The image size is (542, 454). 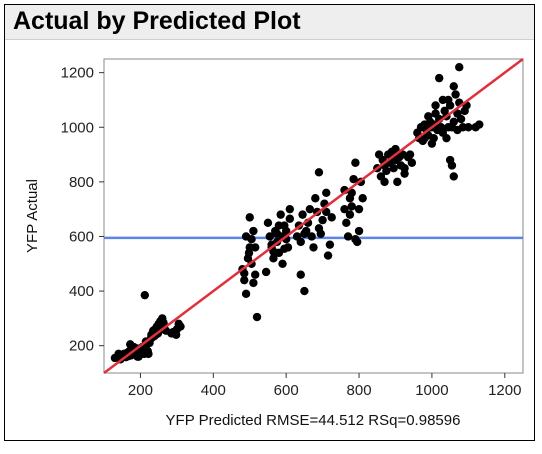 What do you see at coordinates (431, 390) in the screenshot?
I see `x-tick-label: 1000` at bounding box center [431, 390].